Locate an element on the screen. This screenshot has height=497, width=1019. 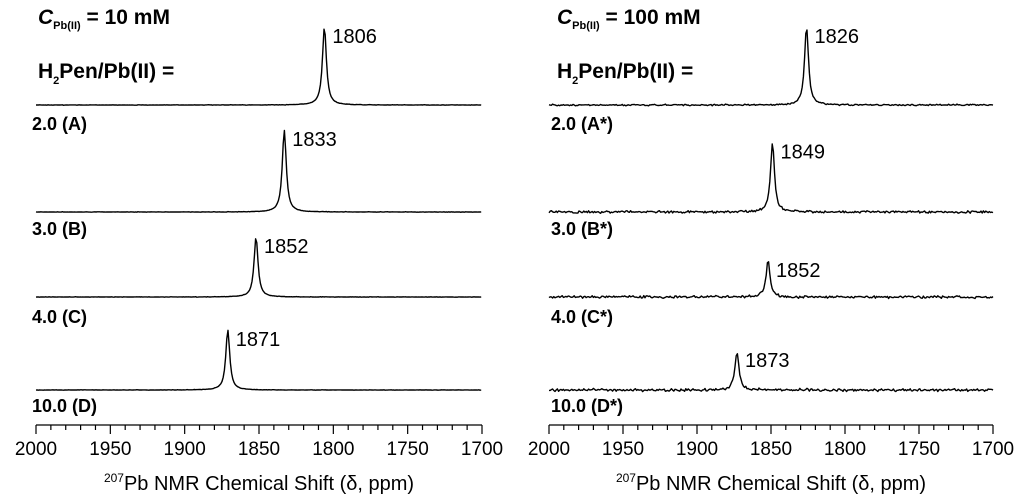
trace-label: 4.0 (C) is located at coordinates (59, 317).